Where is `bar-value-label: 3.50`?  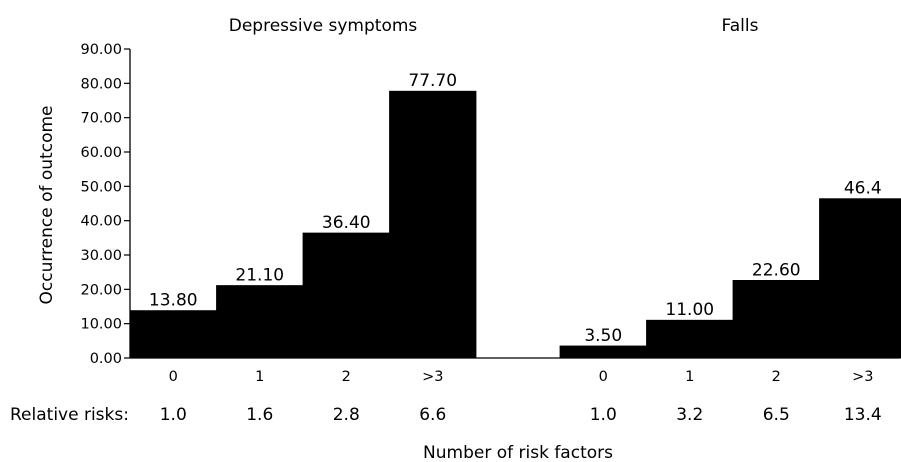 bar-value-label: 3.50 is located at coordinates (603, 336).